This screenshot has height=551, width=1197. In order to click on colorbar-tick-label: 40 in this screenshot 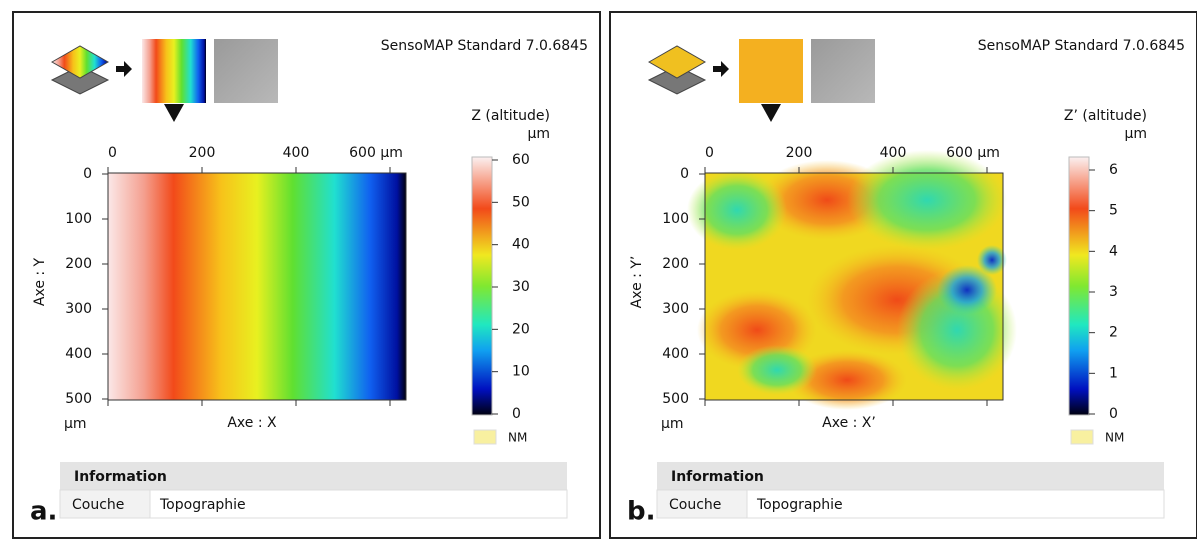, I will do `click(521, 245)`.